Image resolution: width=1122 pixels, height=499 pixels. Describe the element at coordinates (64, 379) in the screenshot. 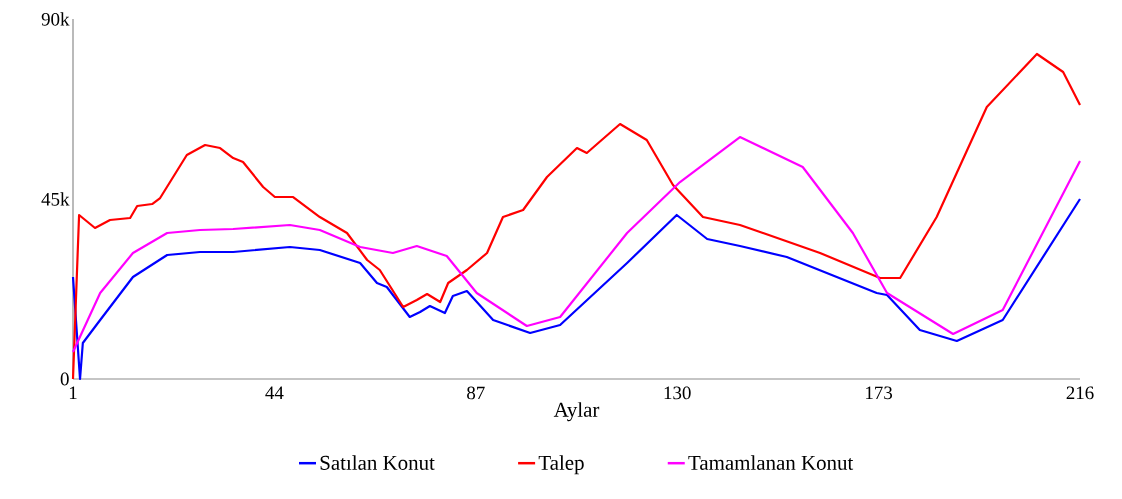

I see `y-tick-label: 0` at that location.